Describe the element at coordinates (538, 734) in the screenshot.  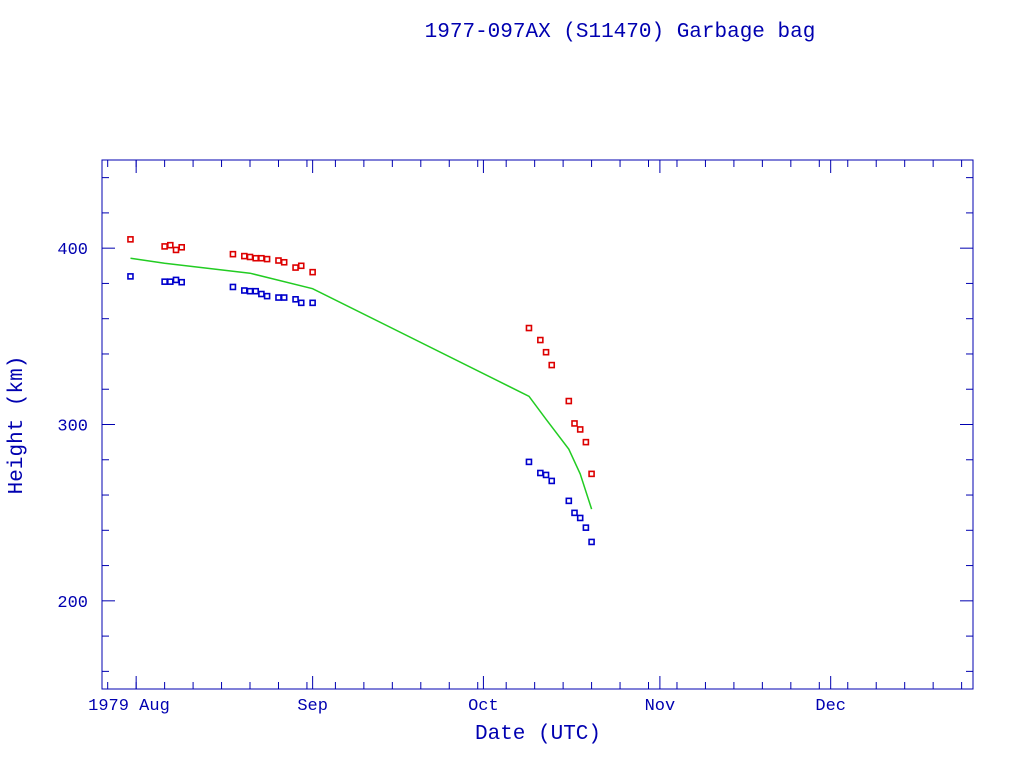
I see `x-axis-label: Date (UTC)` at that location.